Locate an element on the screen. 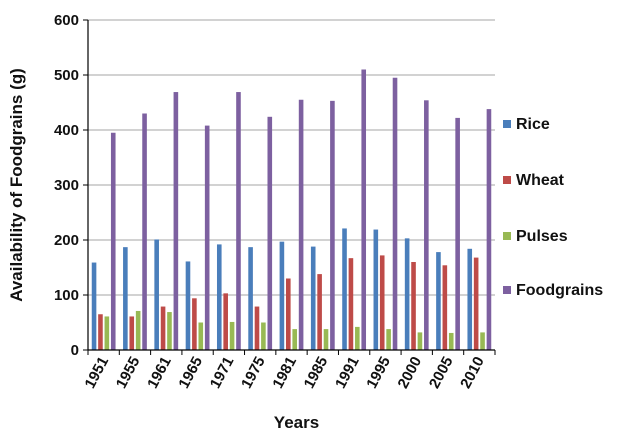 The image size is (630, 434). bar-rice-1971 is located at coordinates (219, 297).